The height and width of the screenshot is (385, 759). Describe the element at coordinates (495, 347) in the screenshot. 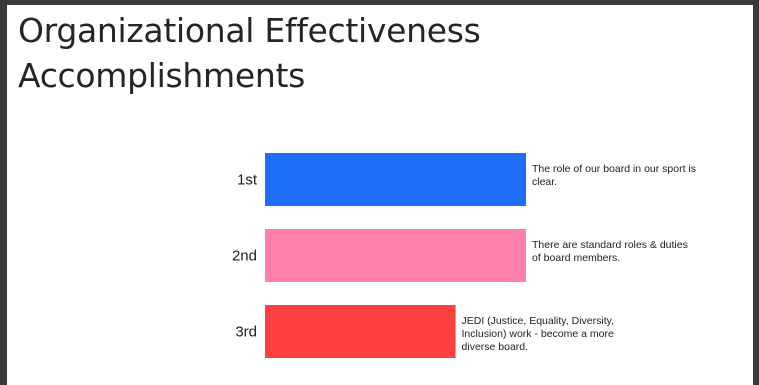

I see `description-3rd-line-3: diverse board.` at that location.